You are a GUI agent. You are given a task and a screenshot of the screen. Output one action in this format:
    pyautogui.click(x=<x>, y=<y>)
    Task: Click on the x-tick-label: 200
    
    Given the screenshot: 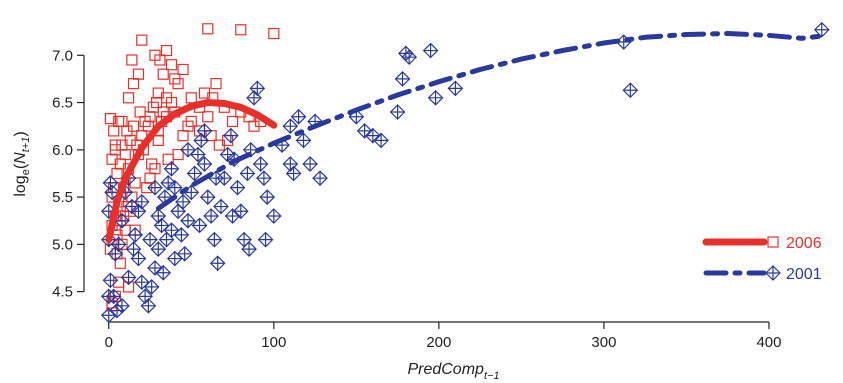 What is the action you would take?
    pyautogui.click(x=438, y=342)
    